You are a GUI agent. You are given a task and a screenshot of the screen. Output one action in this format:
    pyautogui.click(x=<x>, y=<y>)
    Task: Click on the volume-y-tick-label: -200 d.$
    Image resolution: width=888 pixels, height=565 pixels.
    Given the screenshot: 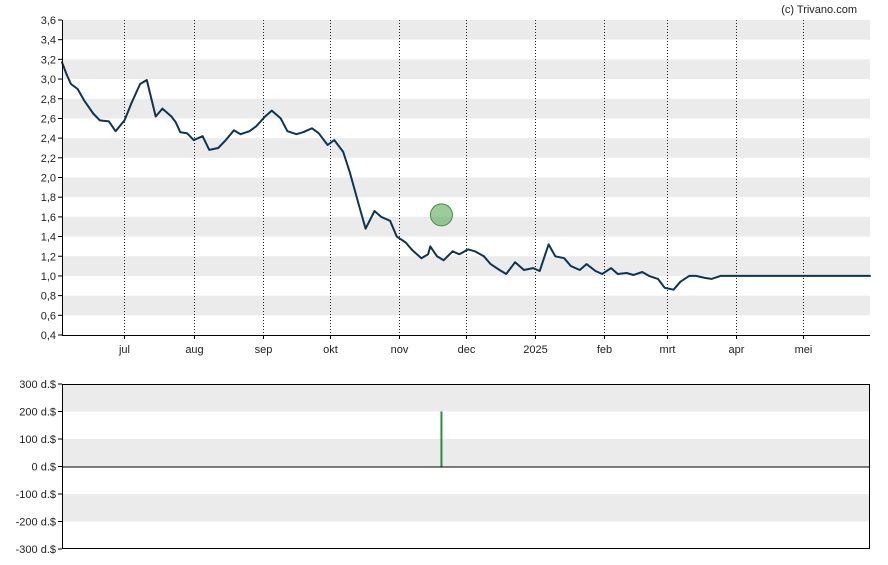 What is the action you would take?
    pyautogui.click(x=36, y=523)
    